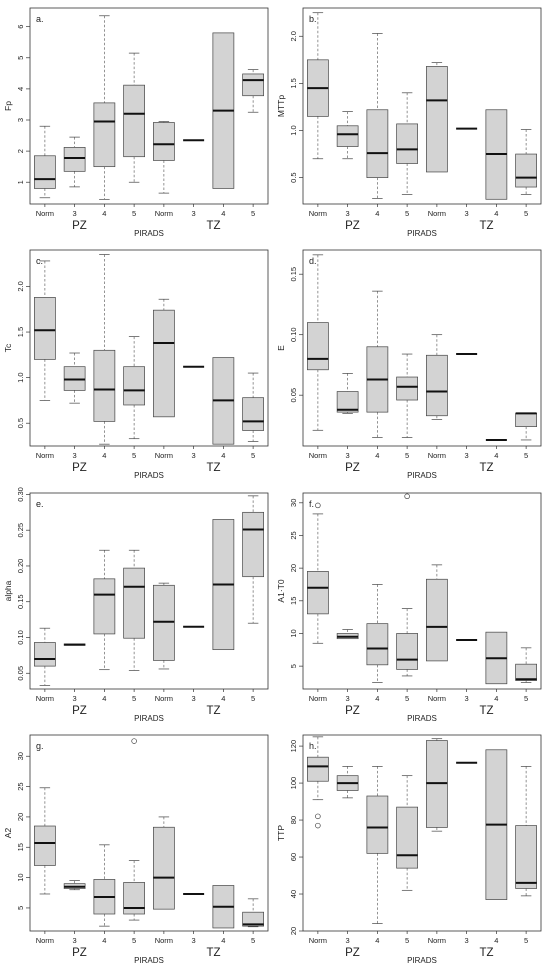  What do you see at coordinates (40, 746) in the screenshot?
I see `panel-label: g.` at bounding box center [40, 746].